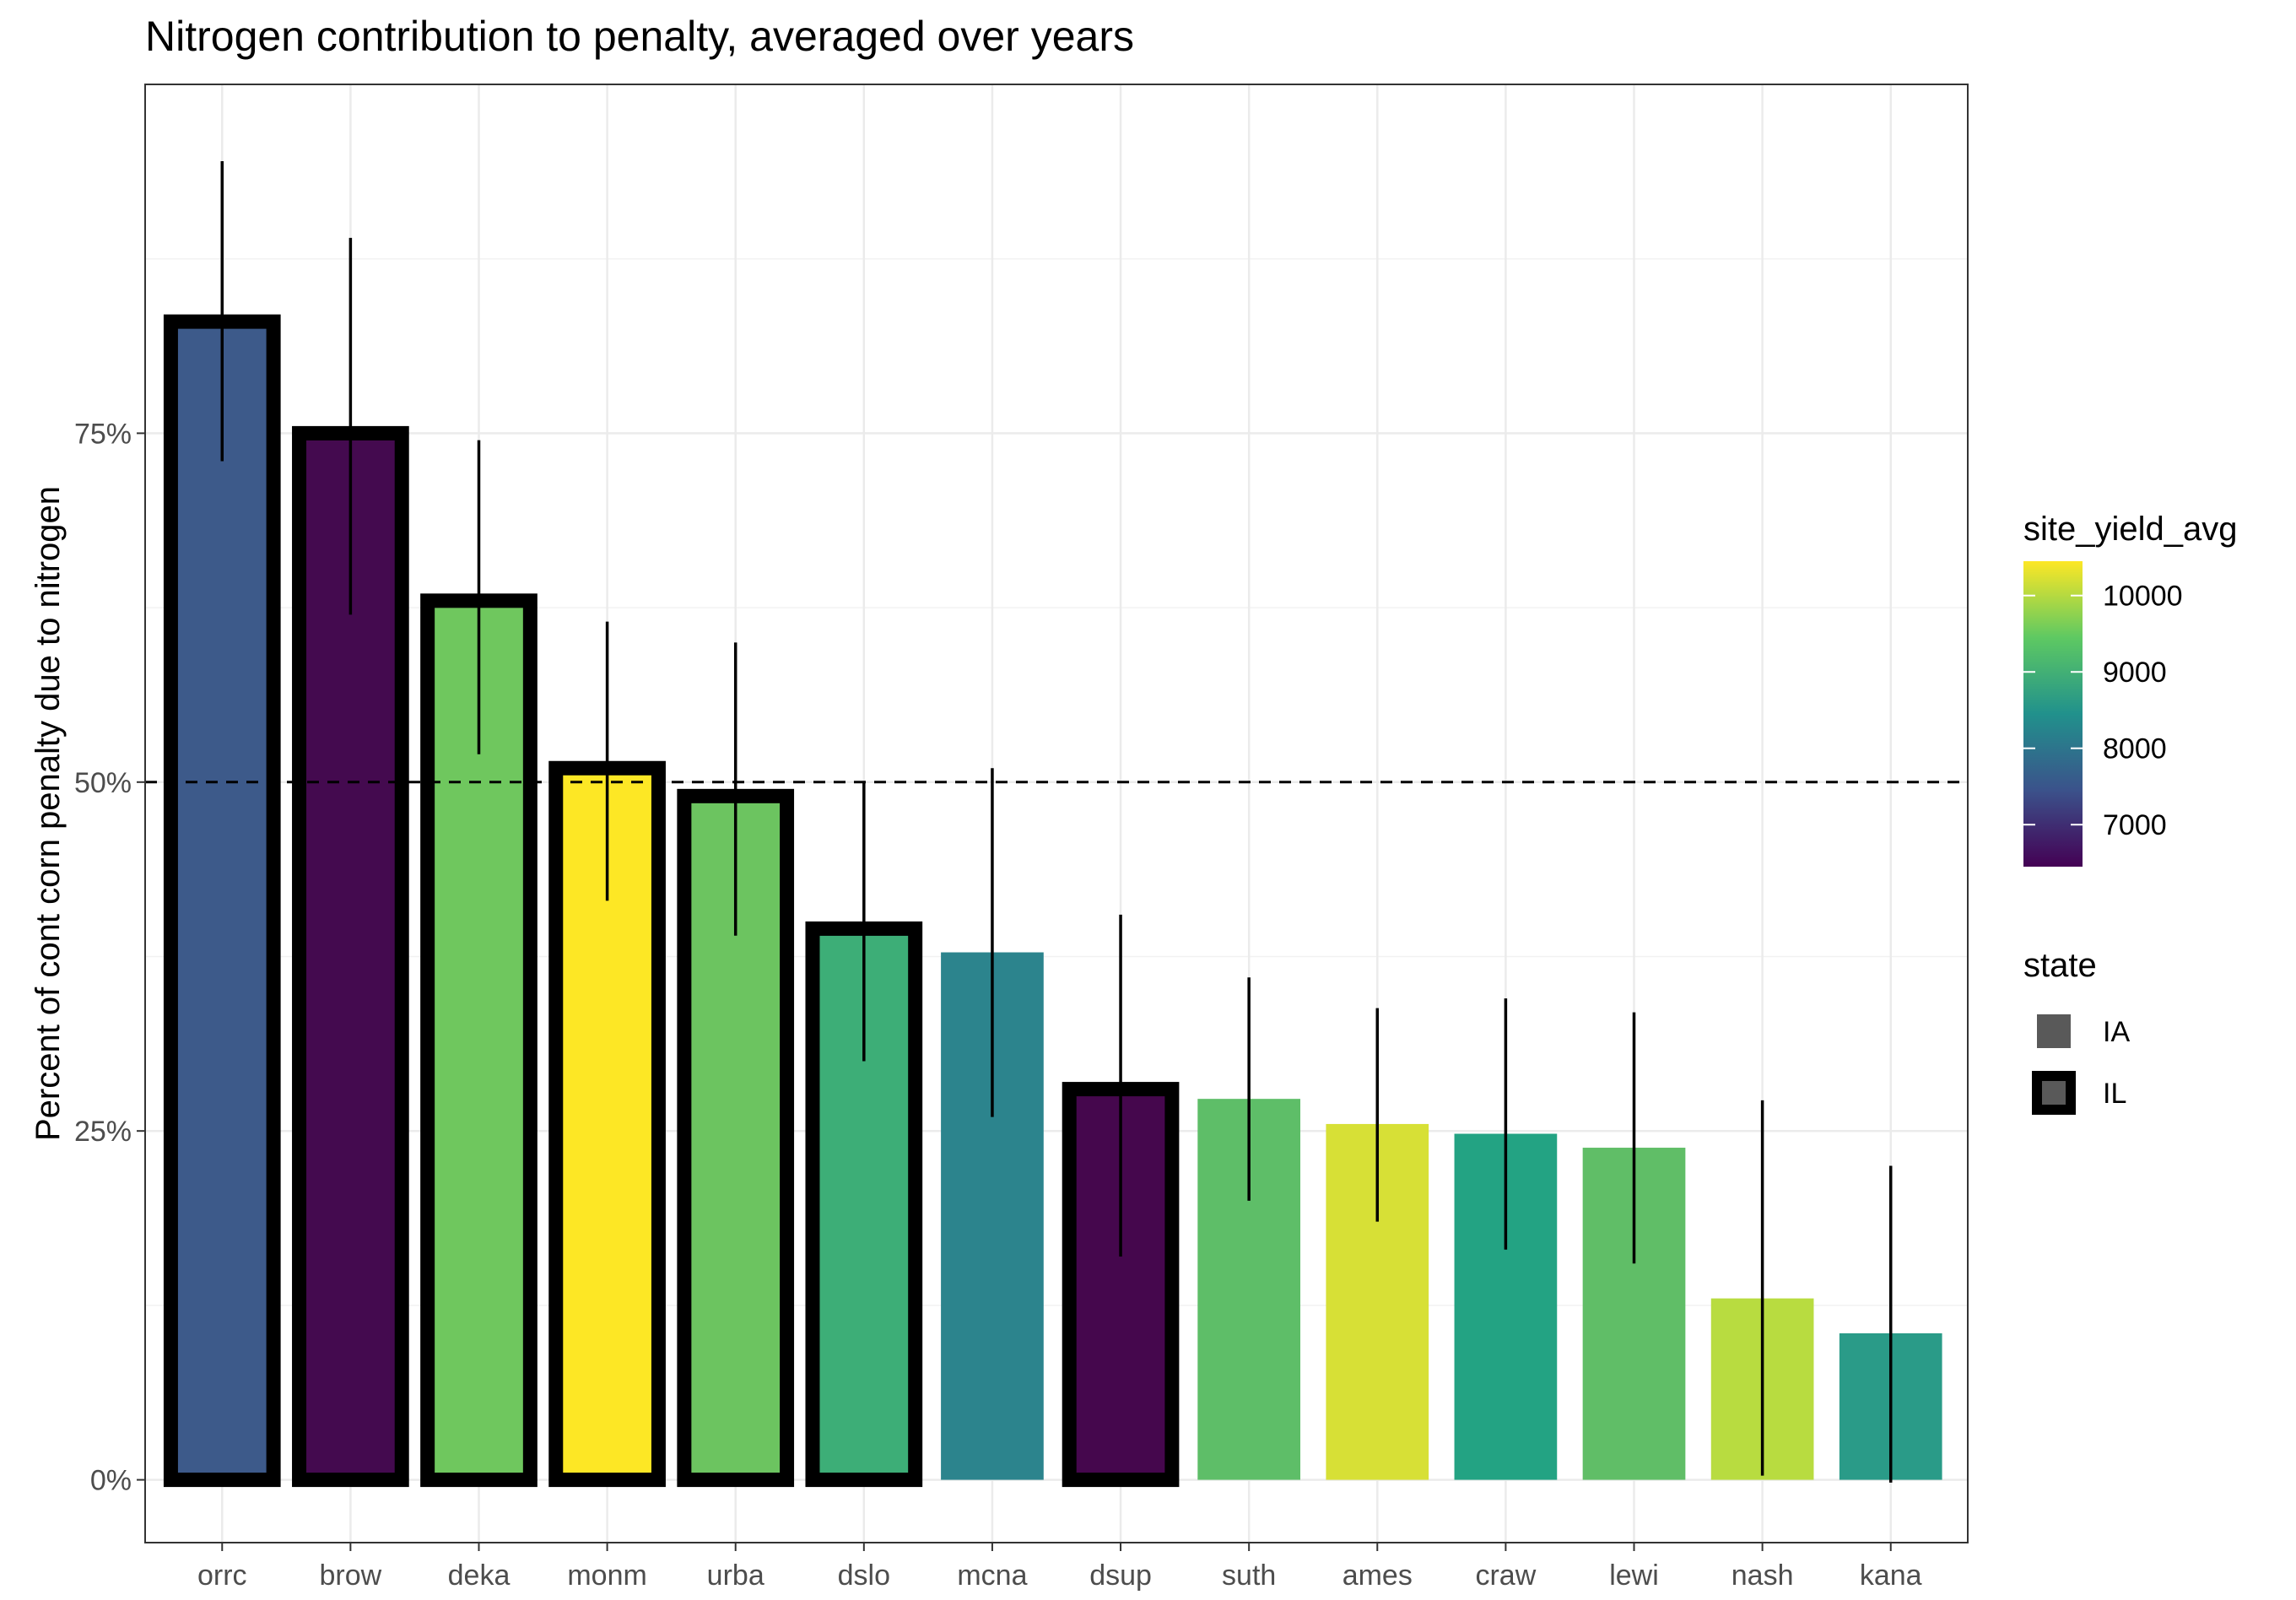  Describe the element at coordinates (2054, 1031) in the screenshot. I see `legend-key-IA` at that location.